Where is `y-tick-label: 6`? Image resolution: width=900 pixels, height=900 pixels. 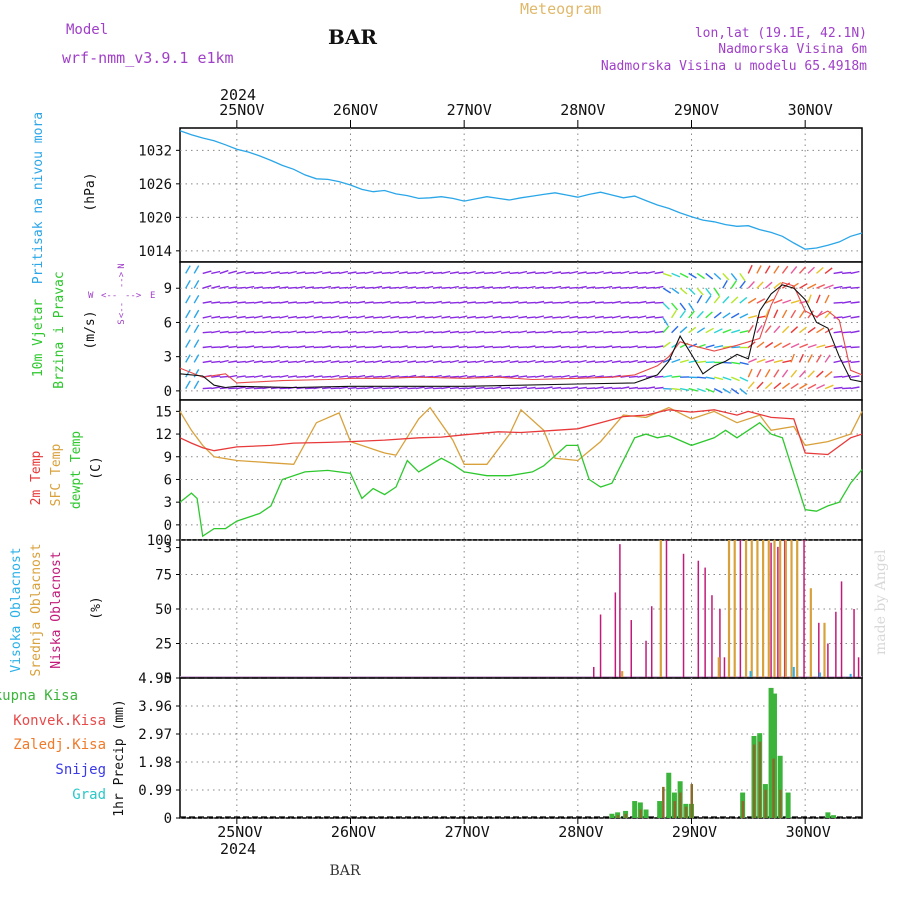 y-tick-label: 6 is located at coordinates (168, 323).